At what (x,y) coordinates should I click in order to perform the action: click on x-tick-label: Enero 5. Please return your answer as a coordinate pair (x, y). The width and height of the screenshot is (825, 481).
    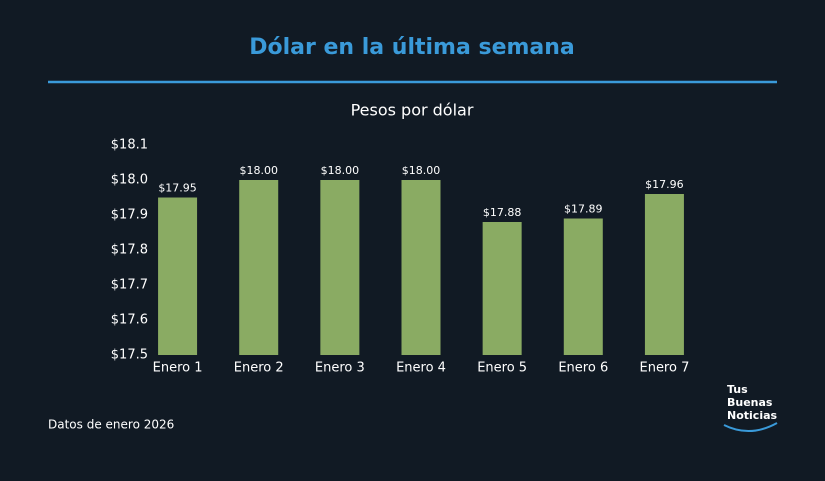
    Looking at the image, I should click on (502, 368).